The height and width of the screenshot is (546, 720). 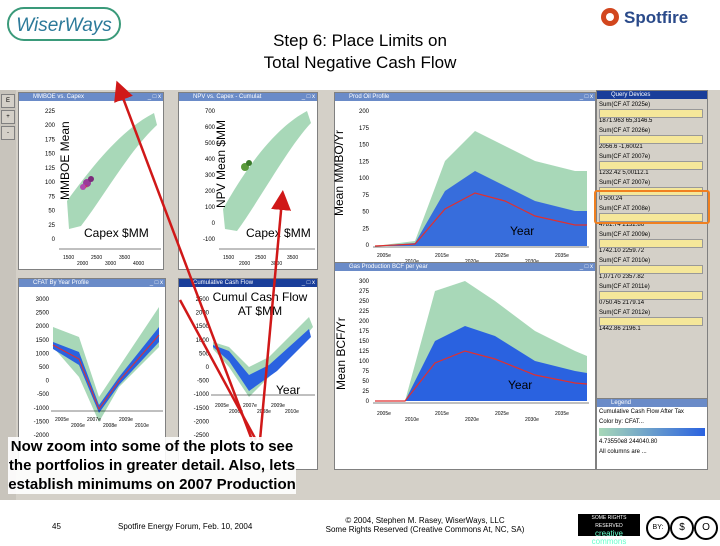 I want to click on query-slider-row: Sum(CF AT 2009e) 1742.10 2259.72, so click(x=651, y=243).